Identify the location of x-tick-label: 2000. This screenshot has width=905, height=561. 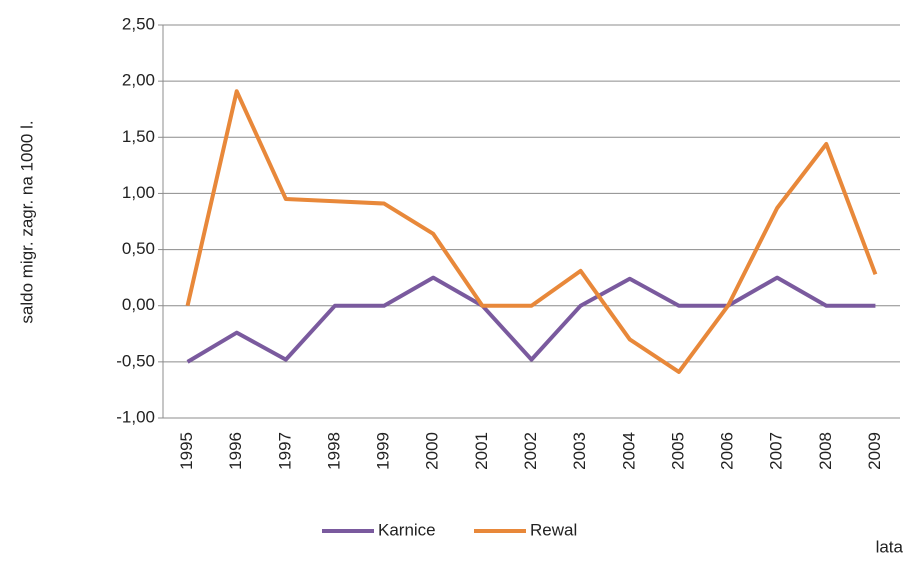
(432, 451).